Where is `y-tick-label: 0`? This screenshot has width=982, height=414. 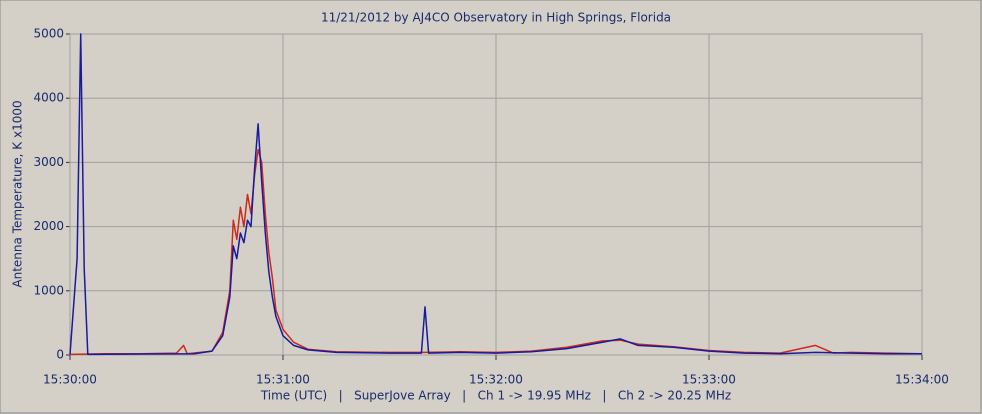 y-tick-label: 0 is located at coordinates (60, 355).